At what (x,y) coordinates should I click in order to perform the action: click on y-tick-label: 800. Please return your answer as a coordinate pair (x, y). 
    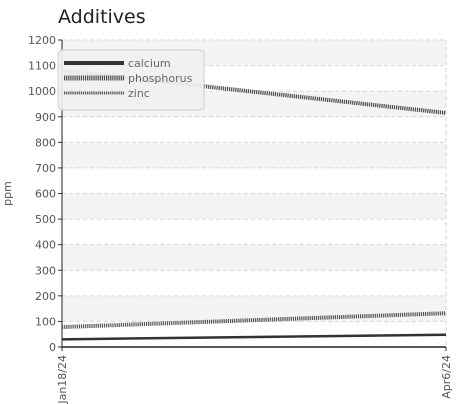
    Looking at the image, I should click on (45, 142).